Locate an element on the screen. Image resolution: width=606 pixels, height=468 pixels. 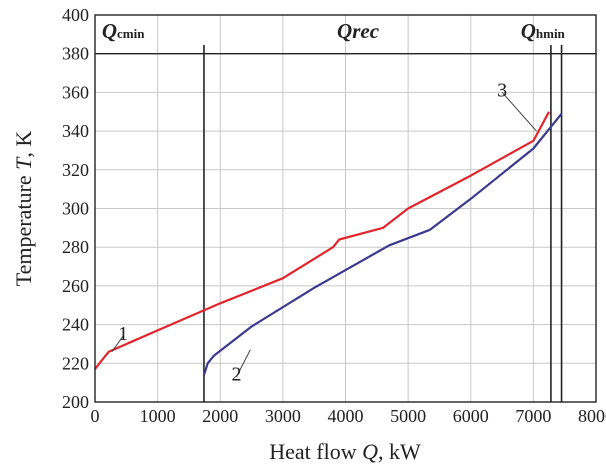
y-tick-label: 360 is located at coordinates (75, 92).